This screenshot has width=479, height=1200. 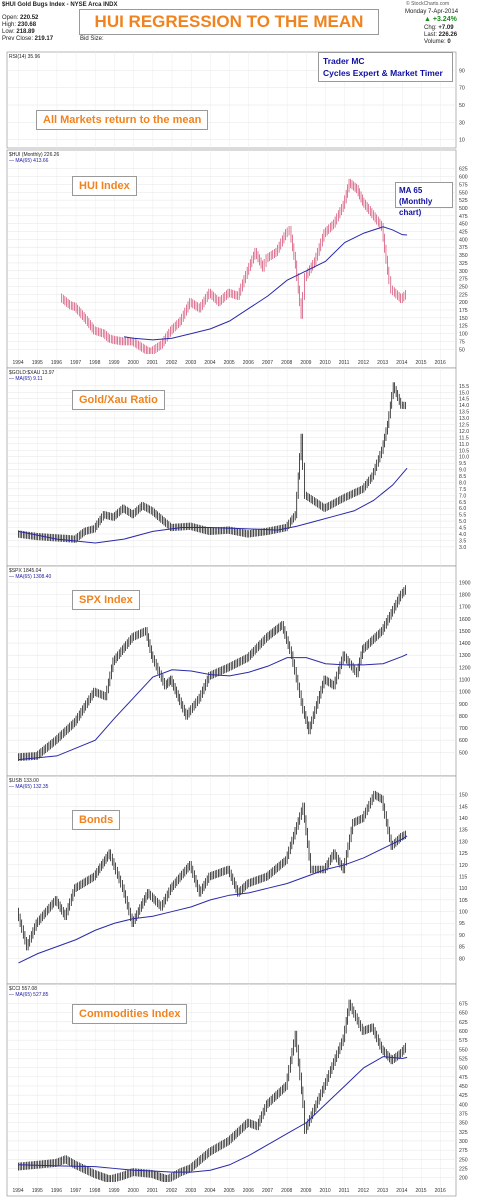 I want to click on legend-entry: $GOLD:$XAU 13.97, so click(x=32, y=373).